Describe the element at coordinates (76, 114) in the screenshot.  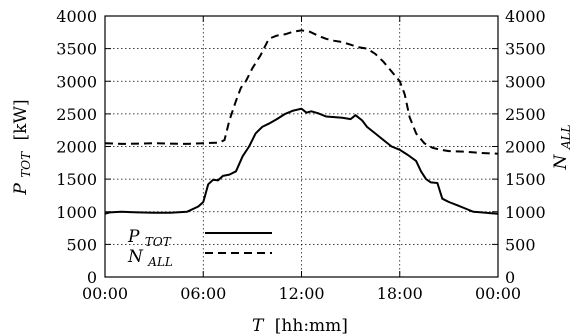
I see `y-tick-label-left: 2500` at that location.